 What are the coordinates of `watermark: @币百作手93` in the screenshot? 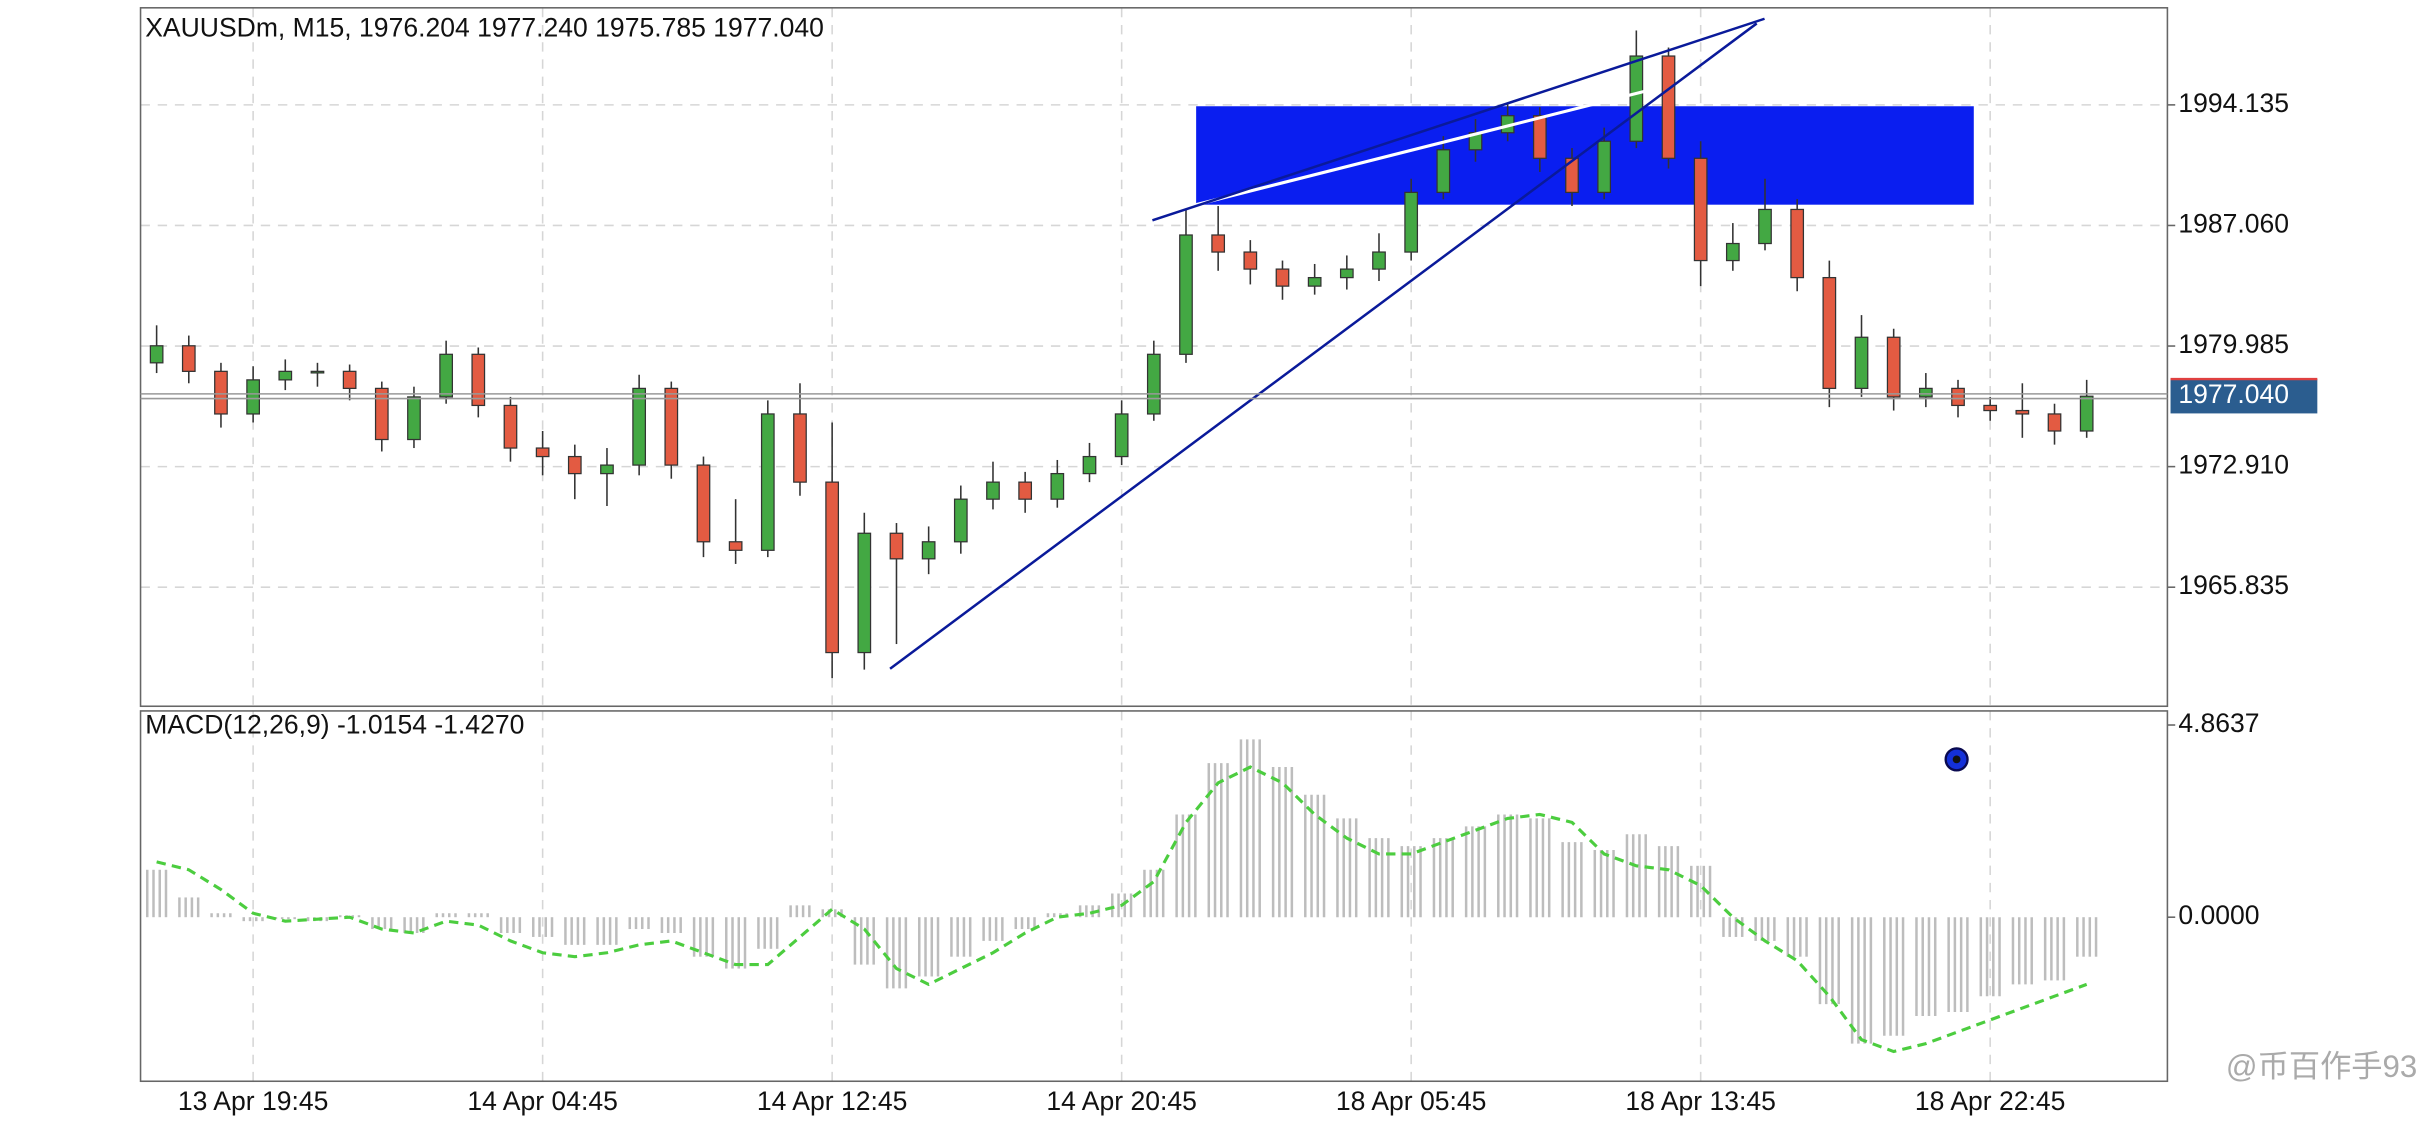 It's located at (2321, 1066).